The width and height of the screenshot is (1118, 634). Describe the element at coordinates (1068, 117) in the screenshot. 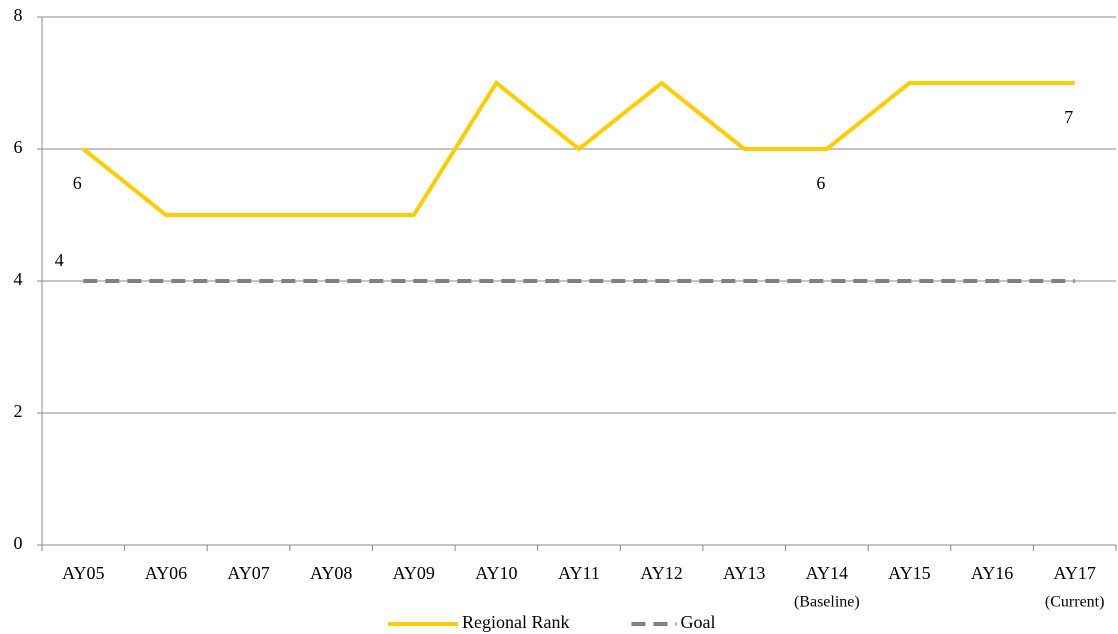

I see `data-label: 7` at that location.